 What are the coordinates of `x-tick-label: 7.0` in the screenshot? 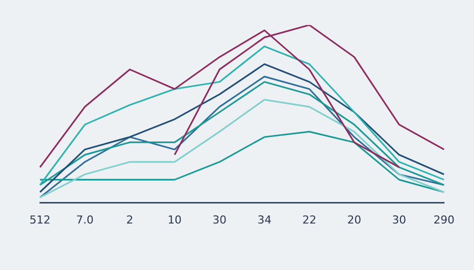 It's located at (85, 219).